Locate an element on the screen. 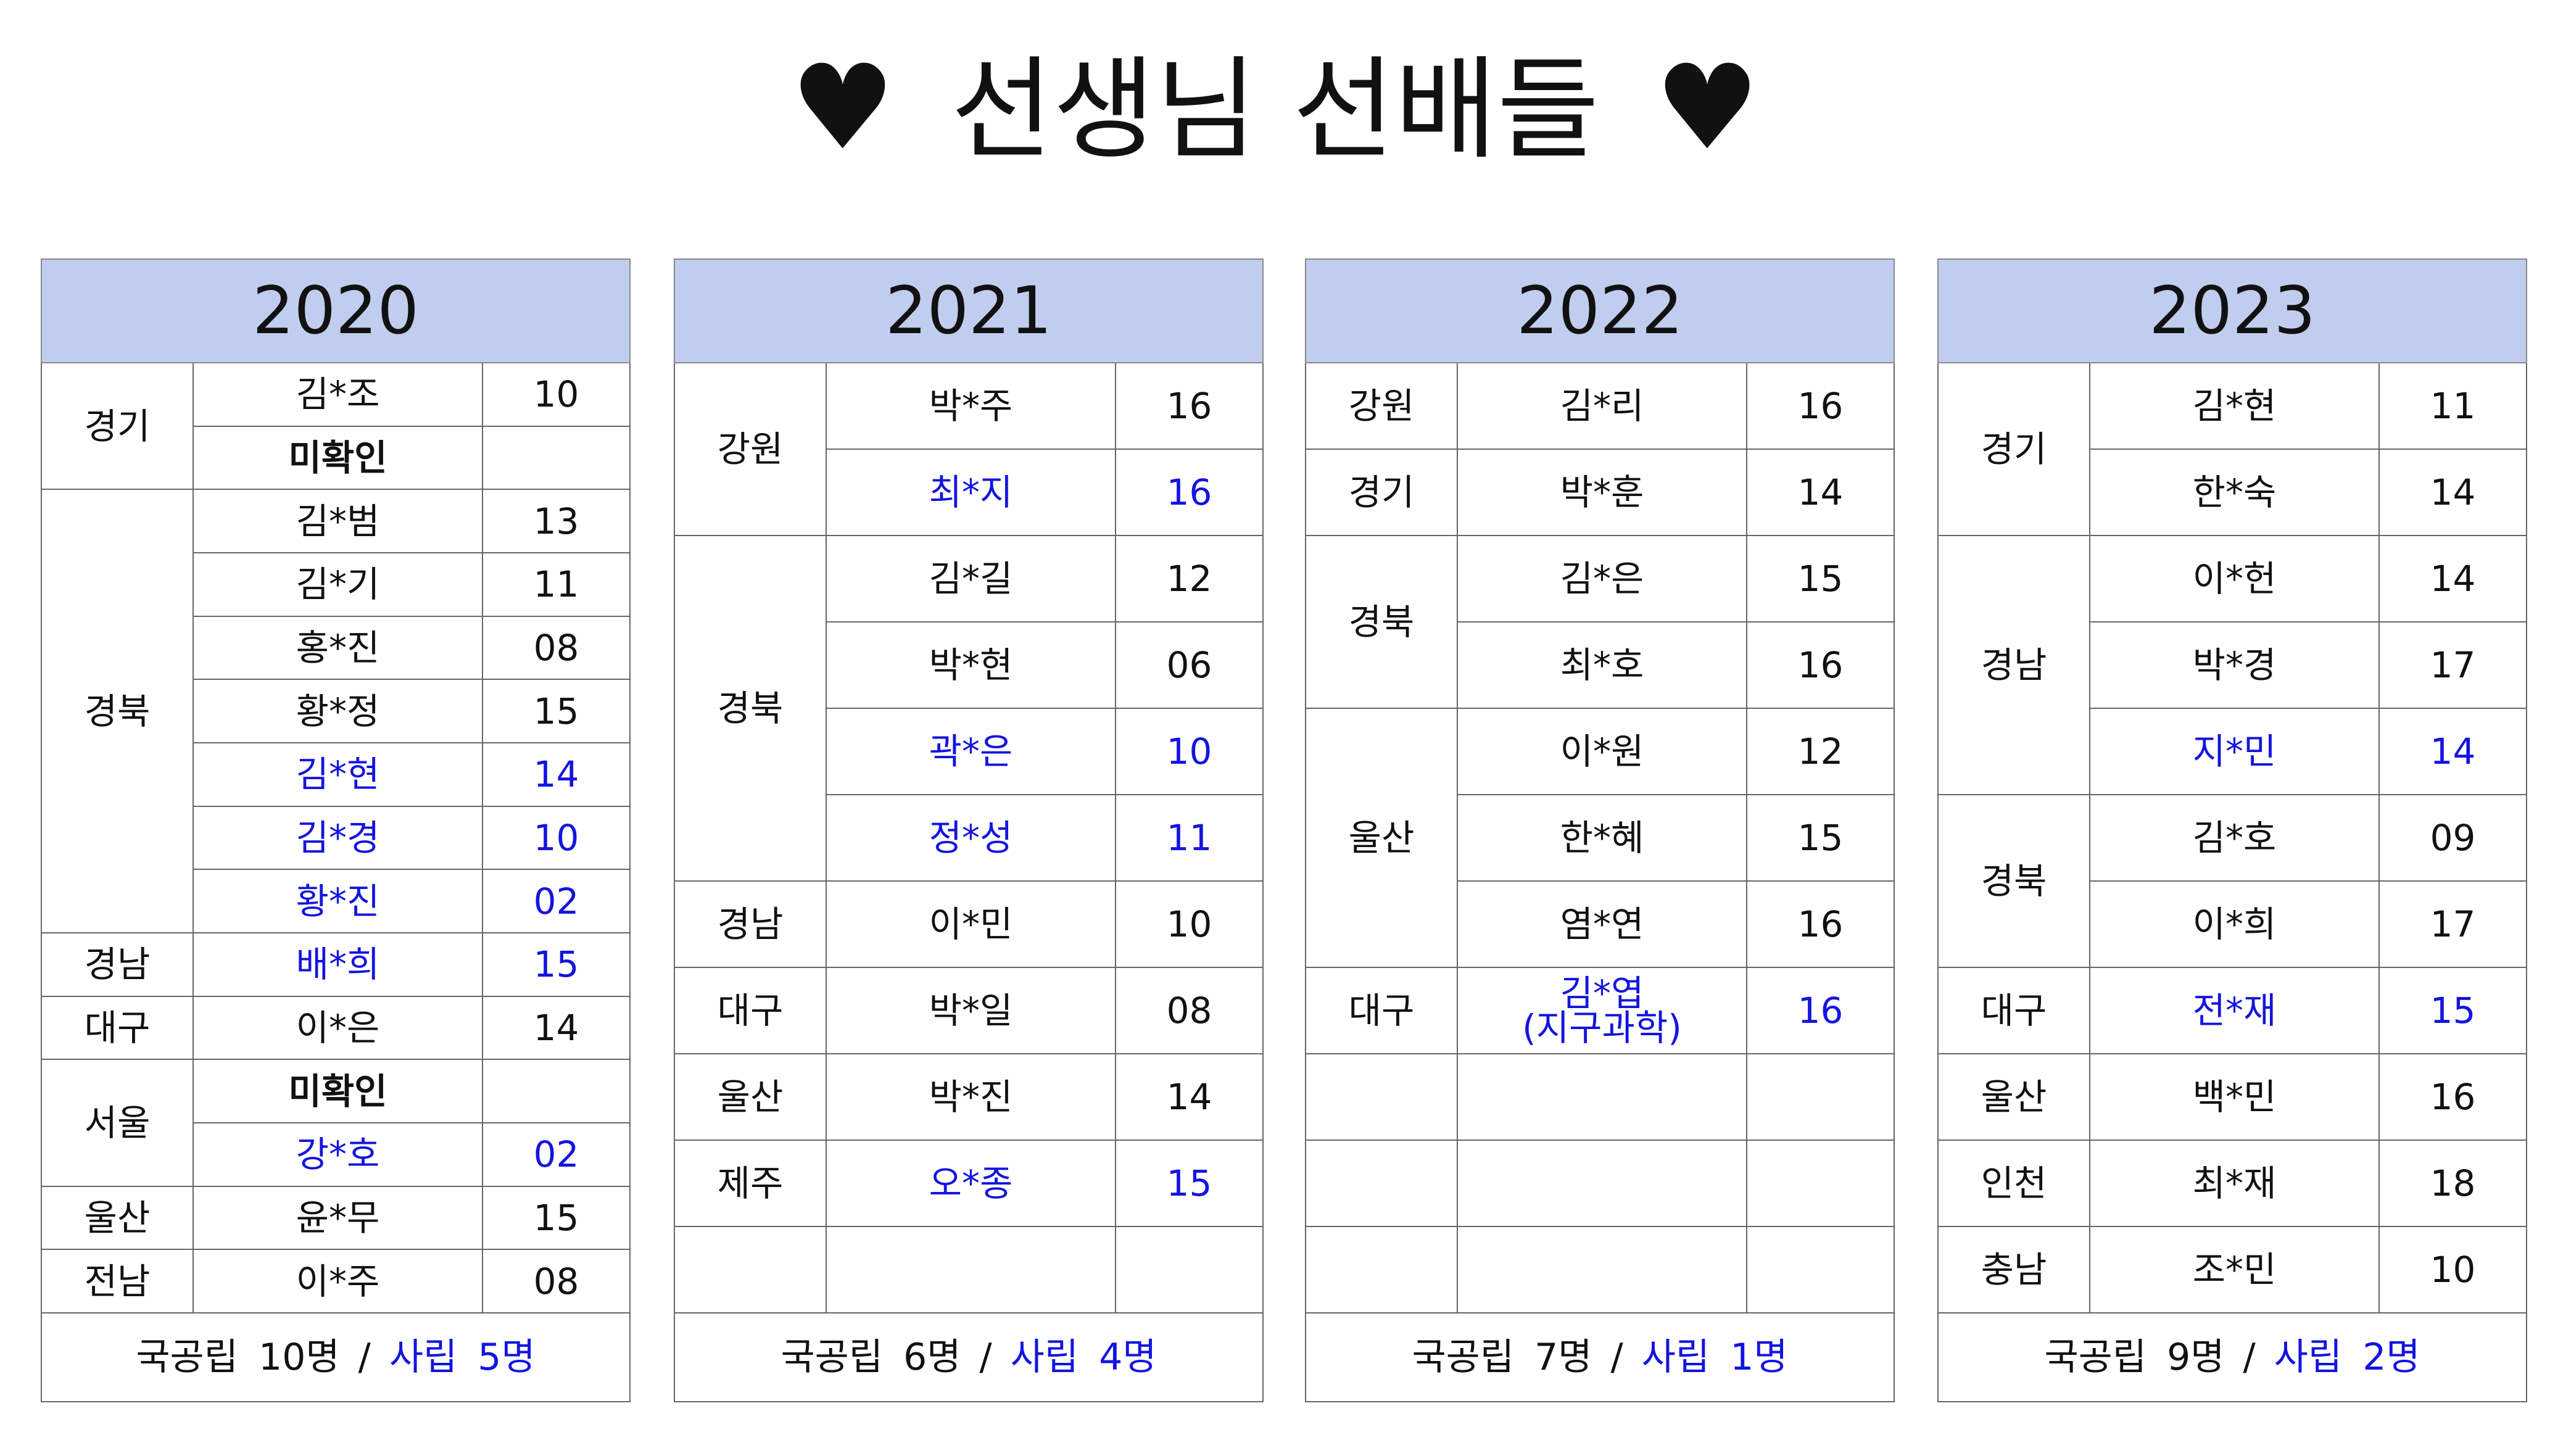 This screenshot has width=2550, height=1456. year-header: 2020 is located at coordinates (335, 311).